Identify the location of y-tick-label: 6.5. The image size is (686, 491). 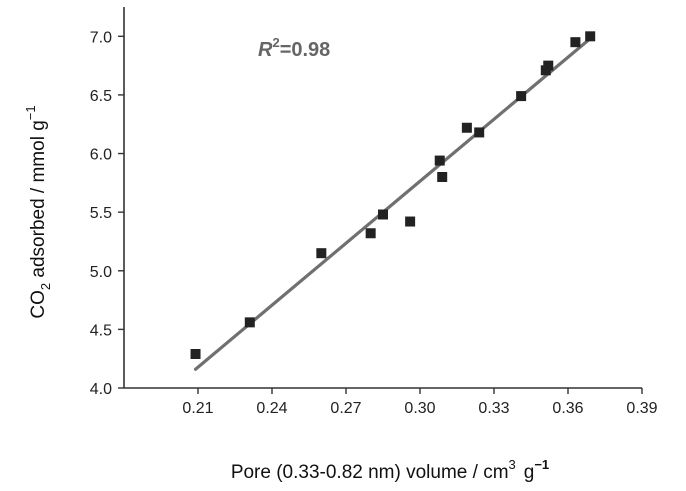
(101, 96).